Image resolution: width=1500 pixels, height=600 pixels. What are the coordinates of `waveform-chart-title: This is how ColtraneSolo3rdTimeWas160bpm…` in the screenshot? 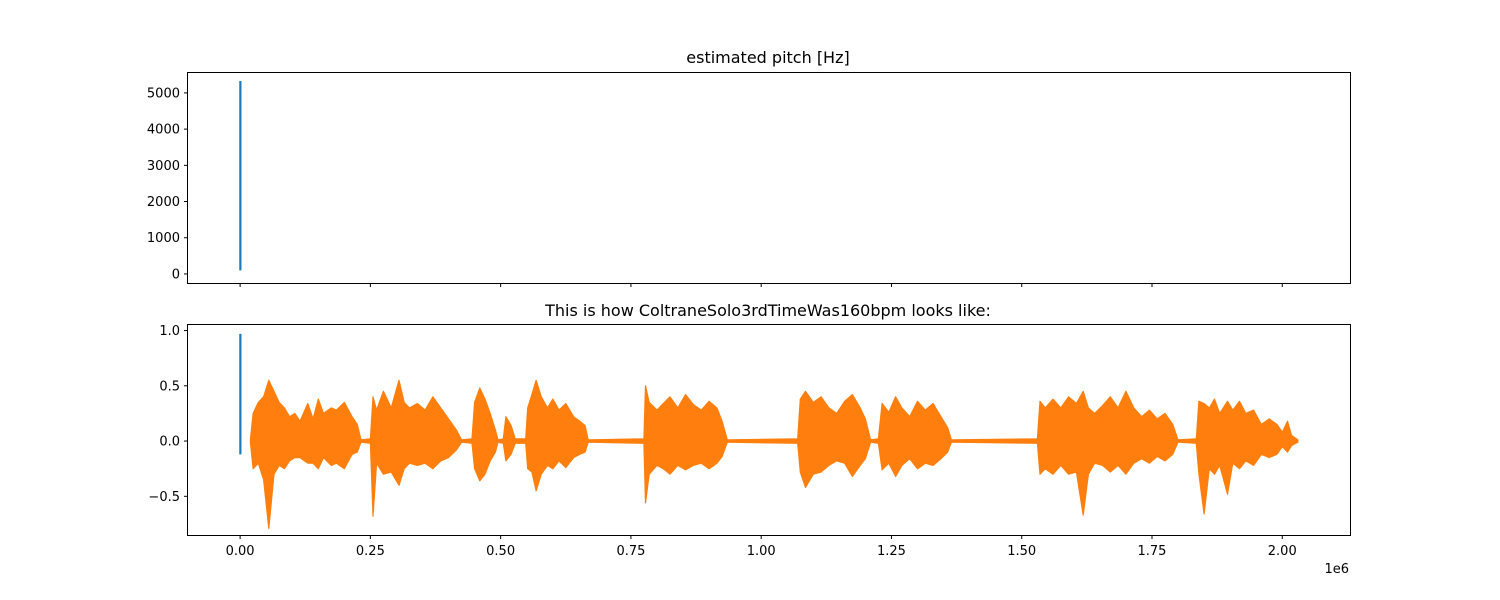 It's located at (767, 310).